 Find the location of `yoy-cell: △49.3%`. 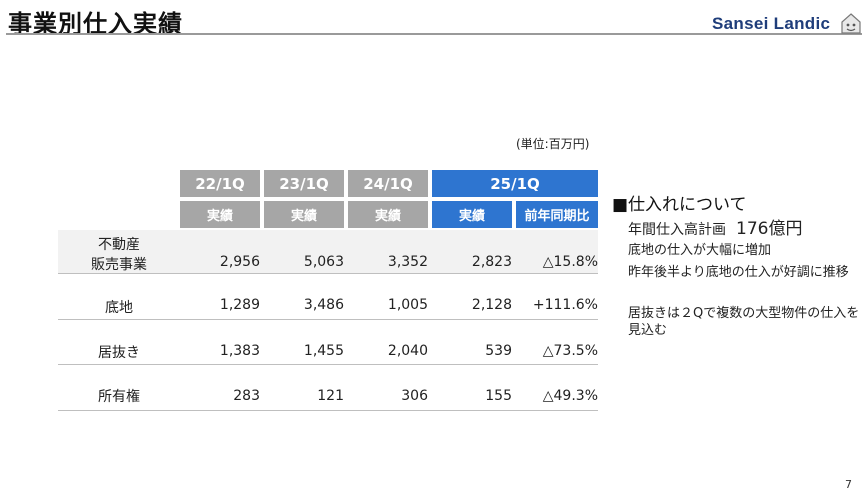

yoy-cell: △49.3% is located at coordinates (570, 396).